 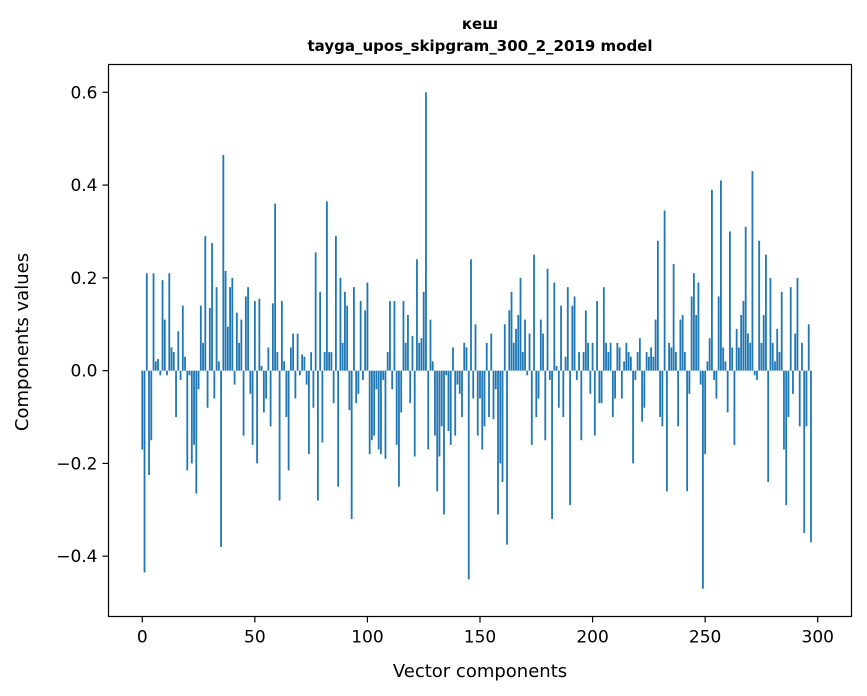 What do you see at coordinates (480, 638) in the screenshot?
I see `x-tick-label: 150` at bounding box center [480, 638].